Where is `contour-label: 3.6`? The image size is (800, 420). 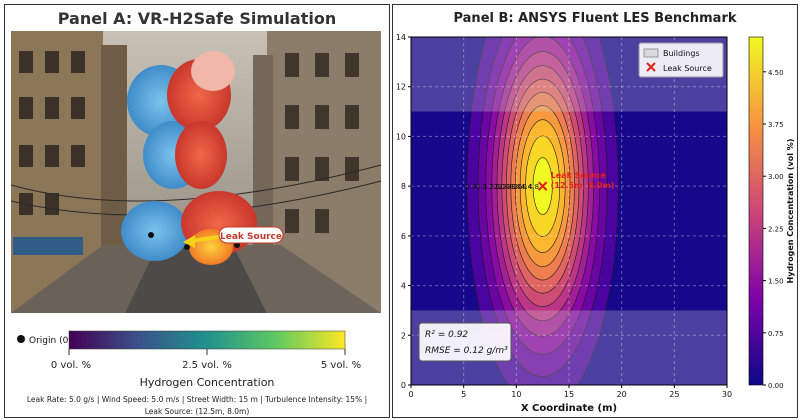
contour-label: 3.6 is located at coordinates (517, 187).